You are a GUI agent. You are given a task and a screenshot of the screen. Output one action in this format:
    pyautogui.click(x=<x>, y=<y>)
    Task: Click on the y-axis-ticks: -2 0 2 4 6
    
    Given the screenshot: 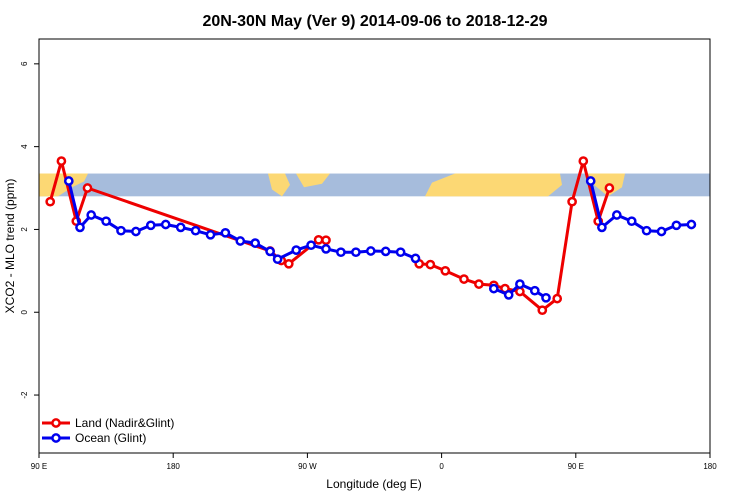 What is the action you would take?
    pyautogui.click(x=29, y=230)
    